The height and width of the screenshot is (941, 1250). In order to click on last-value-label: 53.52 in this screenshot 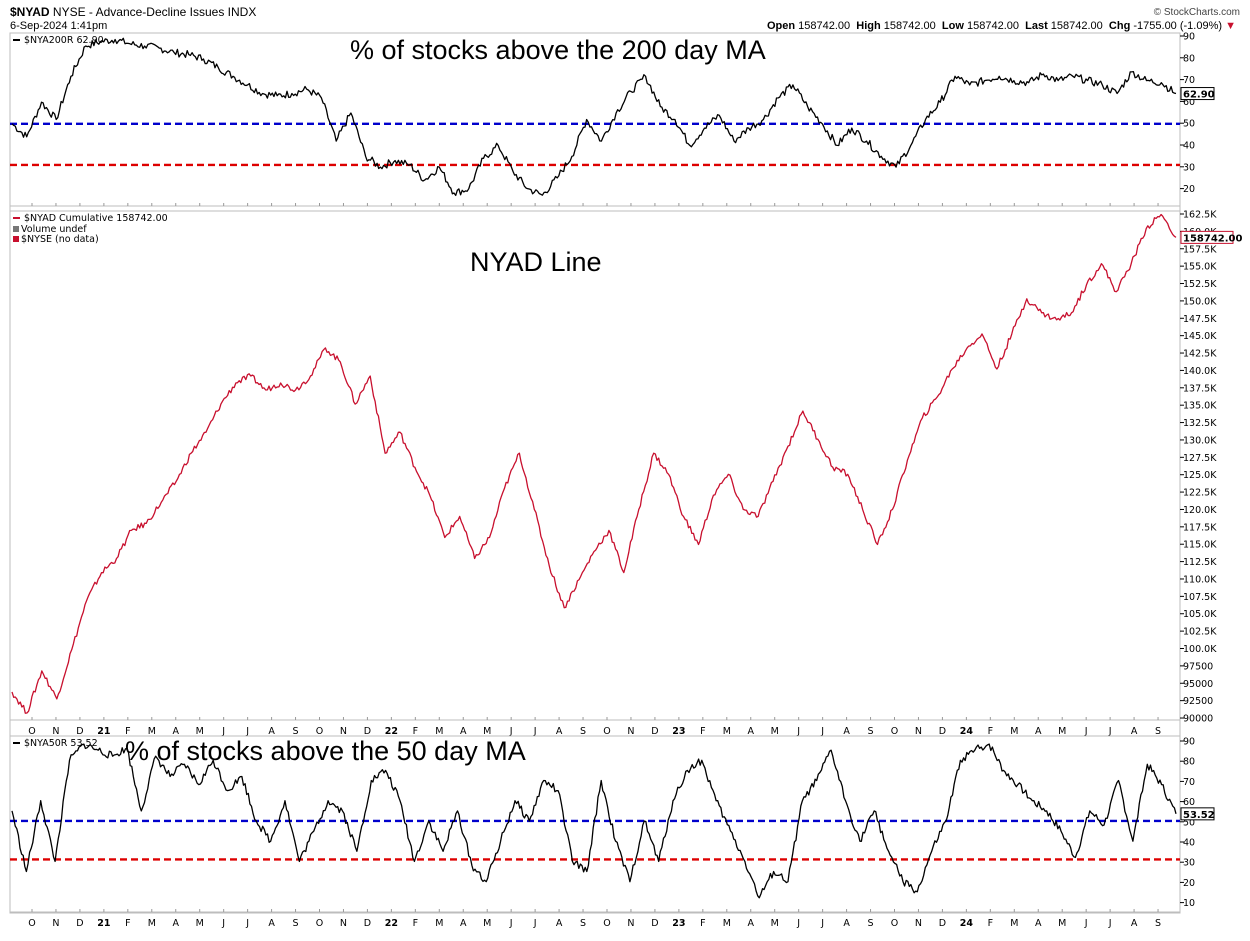, I will do `click(1199, 815)`.